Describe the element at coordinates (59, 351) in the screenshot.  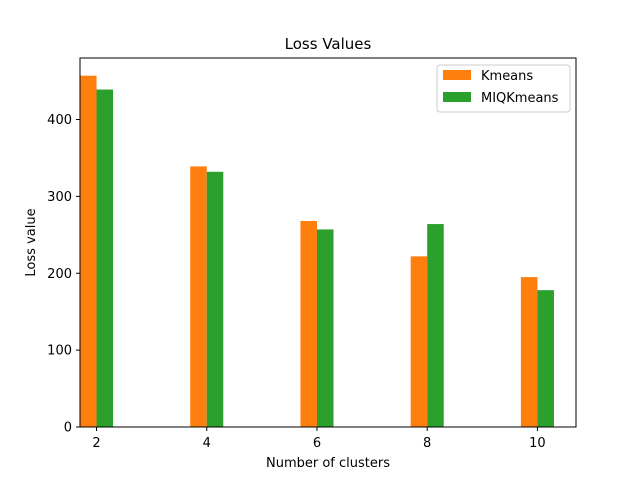
I see `y-tick-label: 100` at that location.